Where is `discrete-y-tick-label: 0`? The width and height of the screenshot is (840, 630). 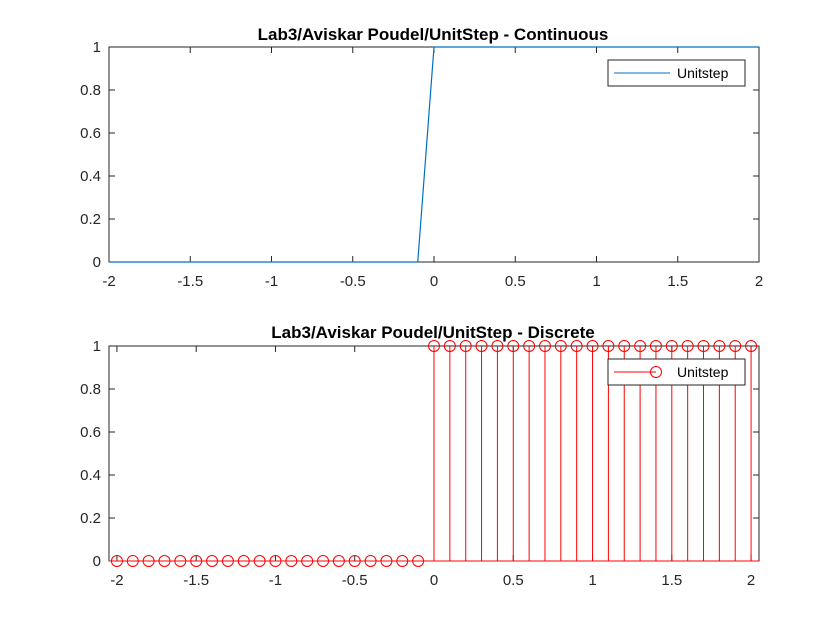
discrete-y-tick-label: 0 is located at coordinates (97, 561).